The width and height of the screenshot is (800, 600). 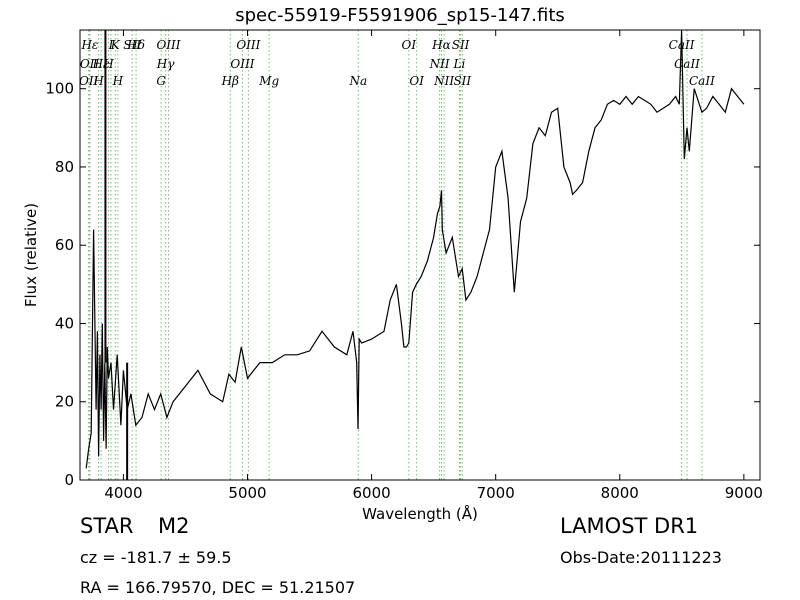 I want to click on line-marker-label: Li, so click(x=459, y=64).